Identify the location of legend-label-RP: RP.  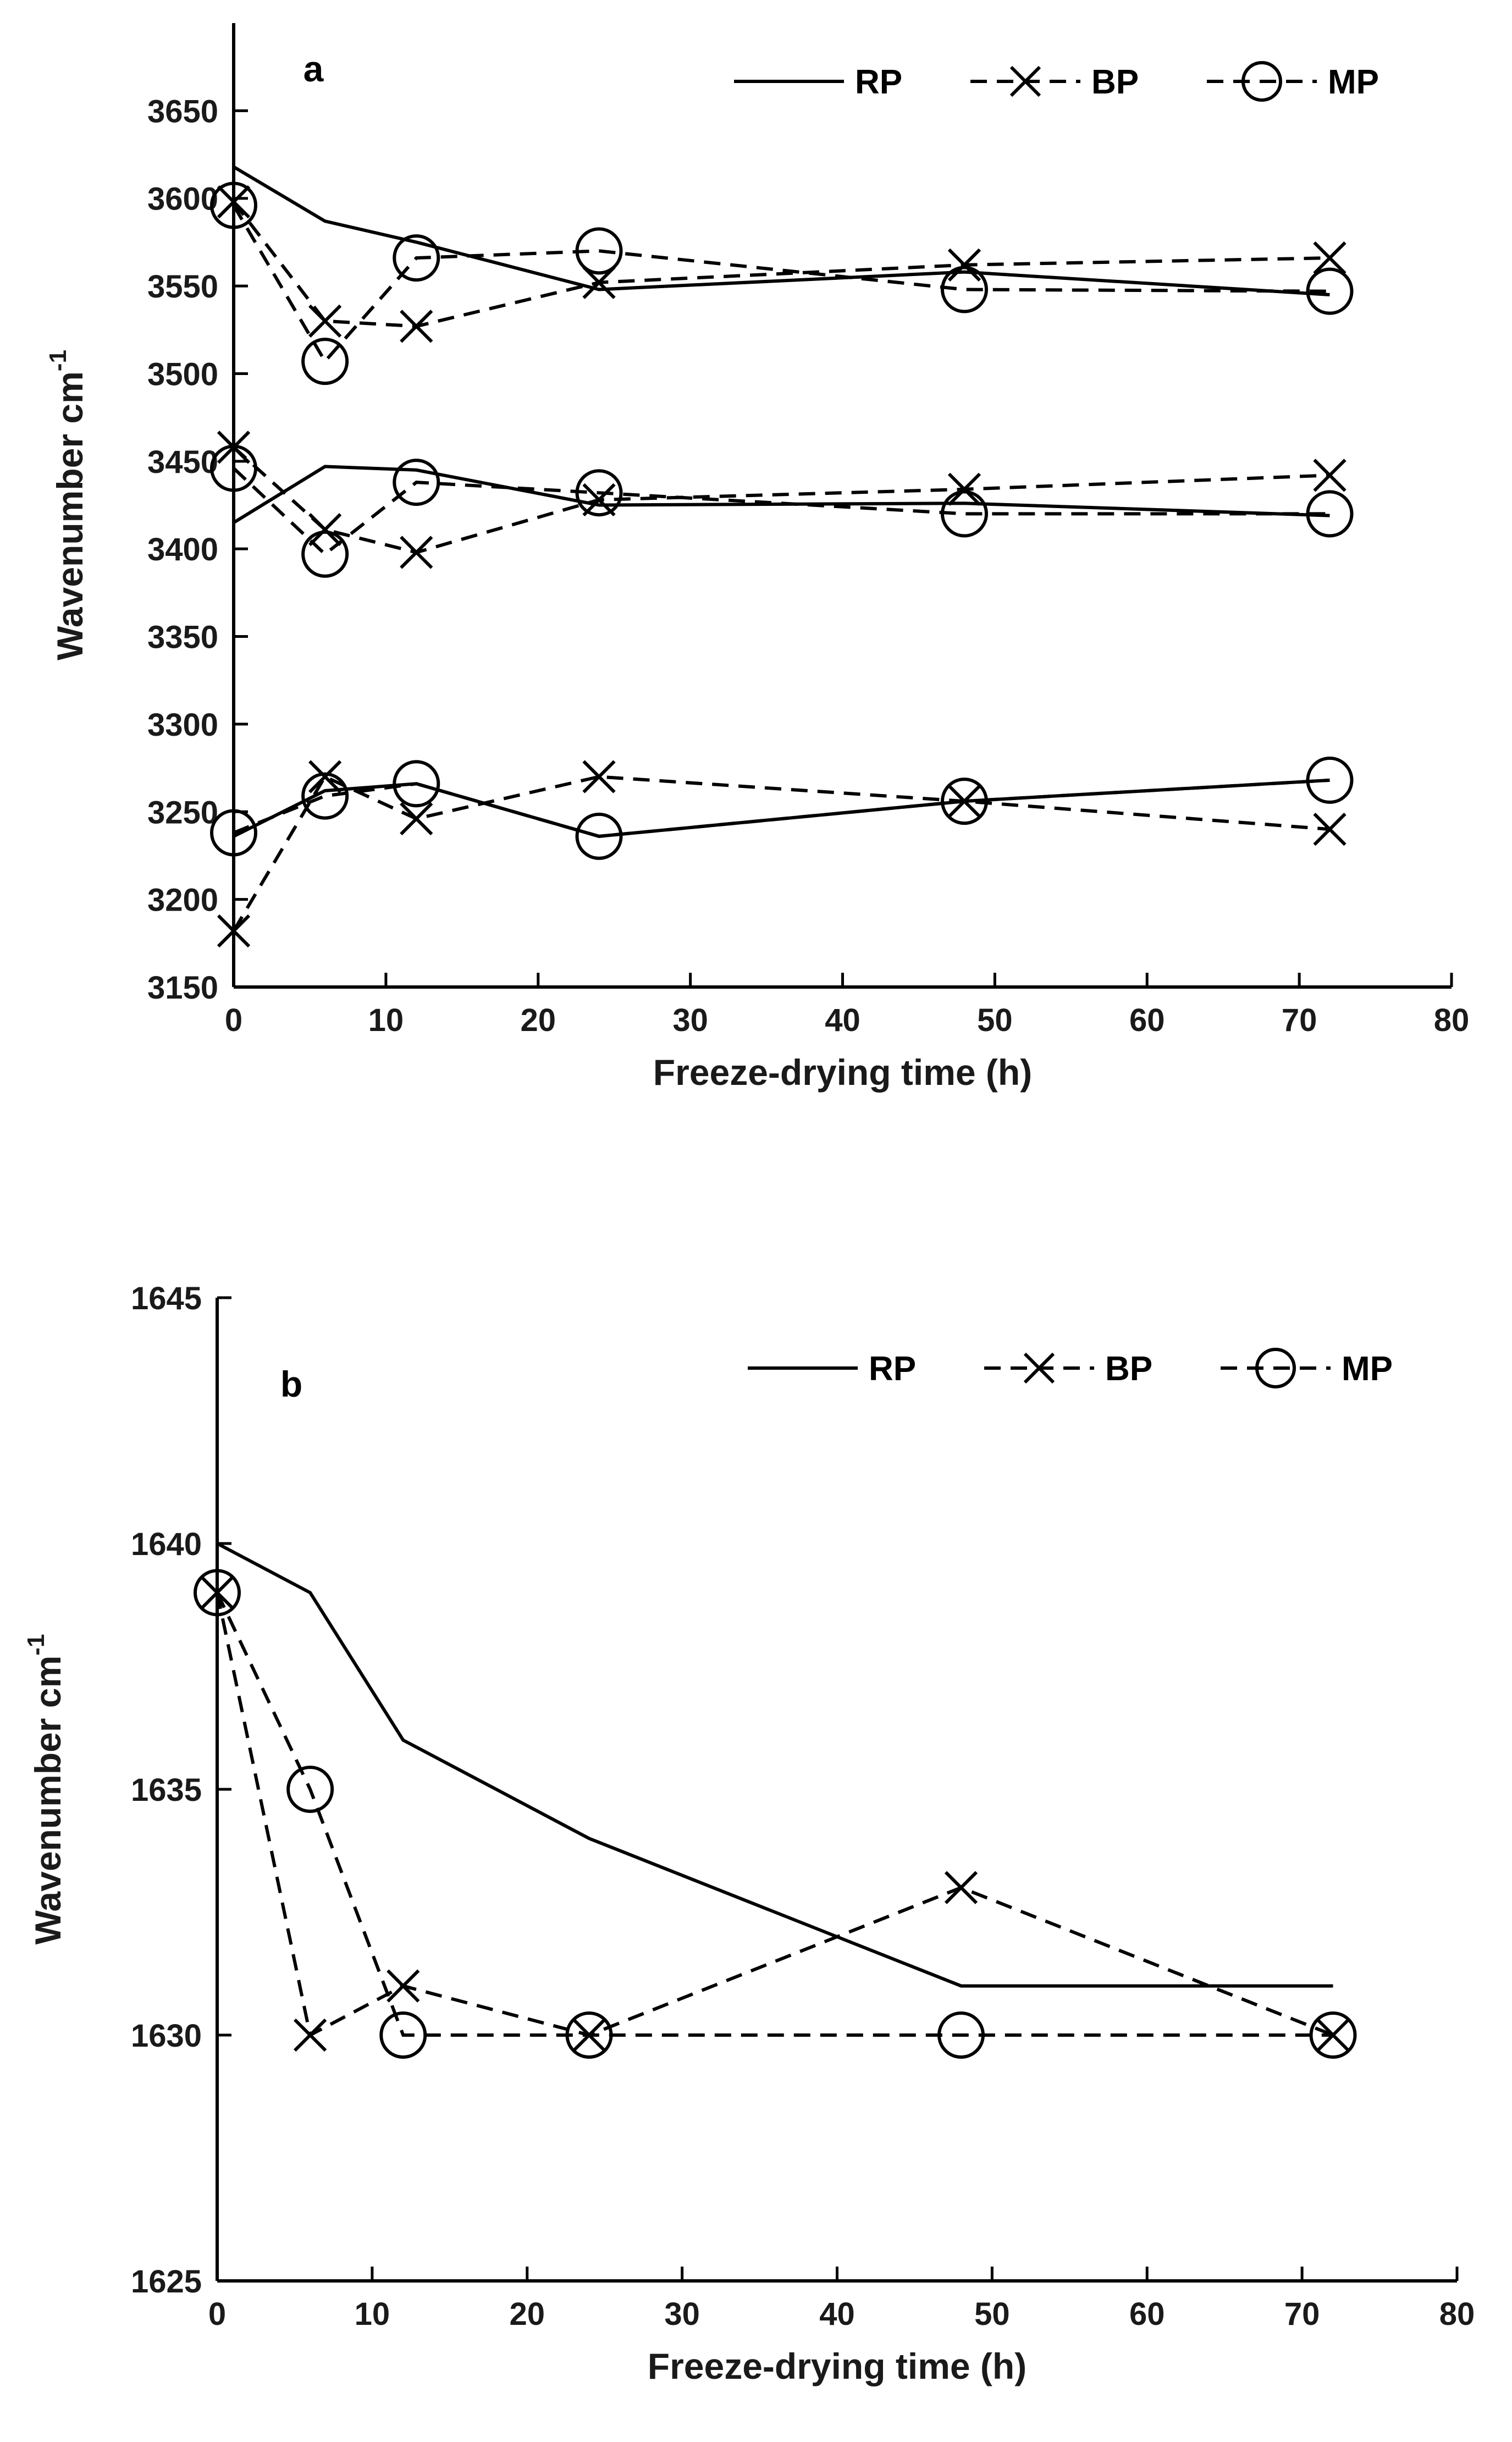
(878, 82).